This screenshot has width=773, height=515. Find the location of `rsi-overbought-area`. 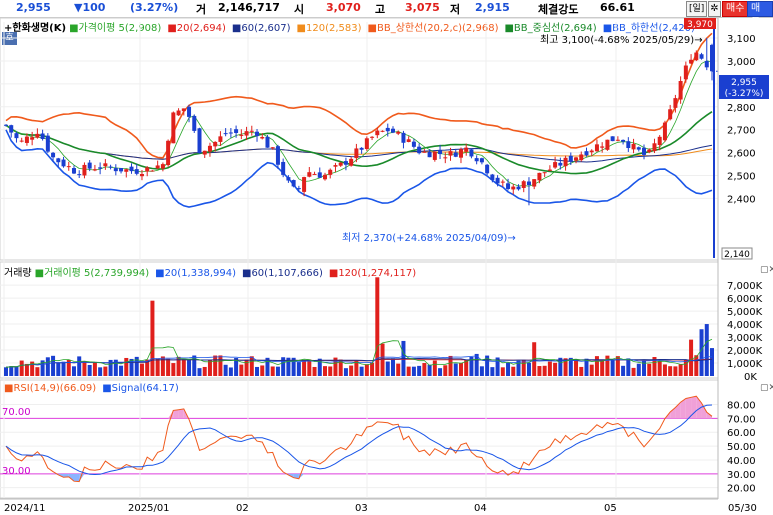

rsi-overbought-area is located at coordinates (176, 414).